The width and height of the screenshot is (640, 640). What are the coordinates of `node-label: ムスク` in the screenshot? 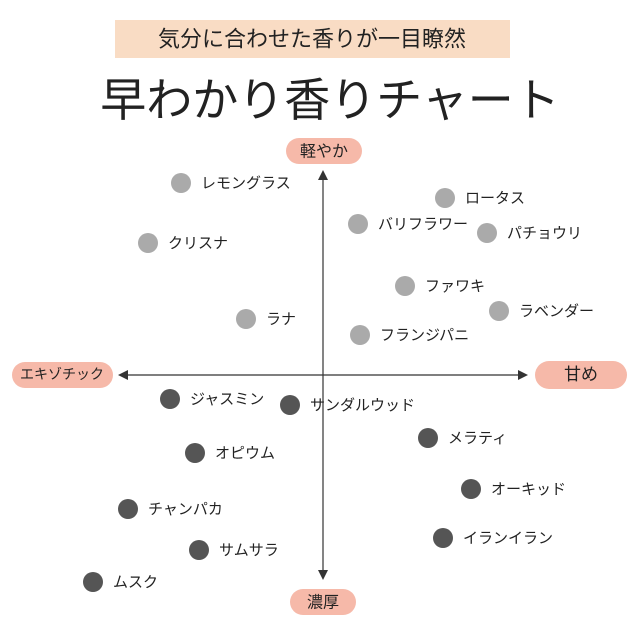 It's located at (135, 582).